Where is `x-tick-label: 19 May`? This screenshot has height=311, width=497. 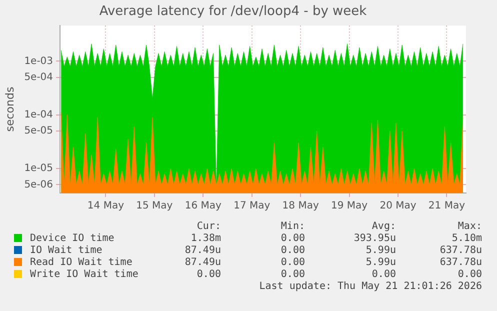 x-tick-label: 19 May is located at coordinates (349, 206).